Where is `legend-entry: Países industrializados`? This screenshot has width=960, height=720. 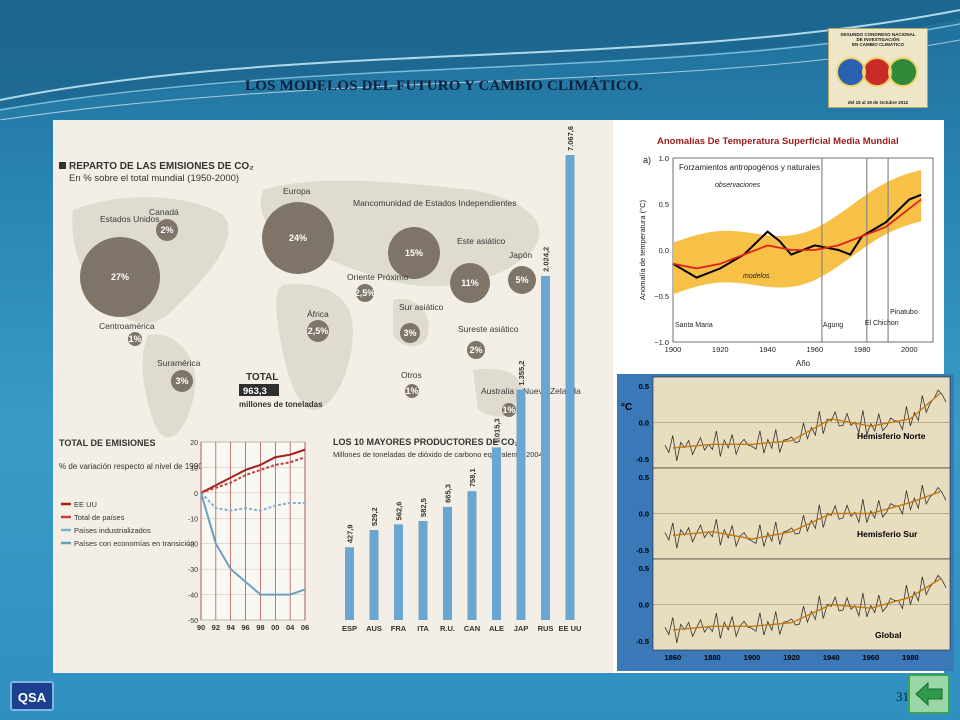 legend-entry: Países industrializados is located at coordinates (112, 530).